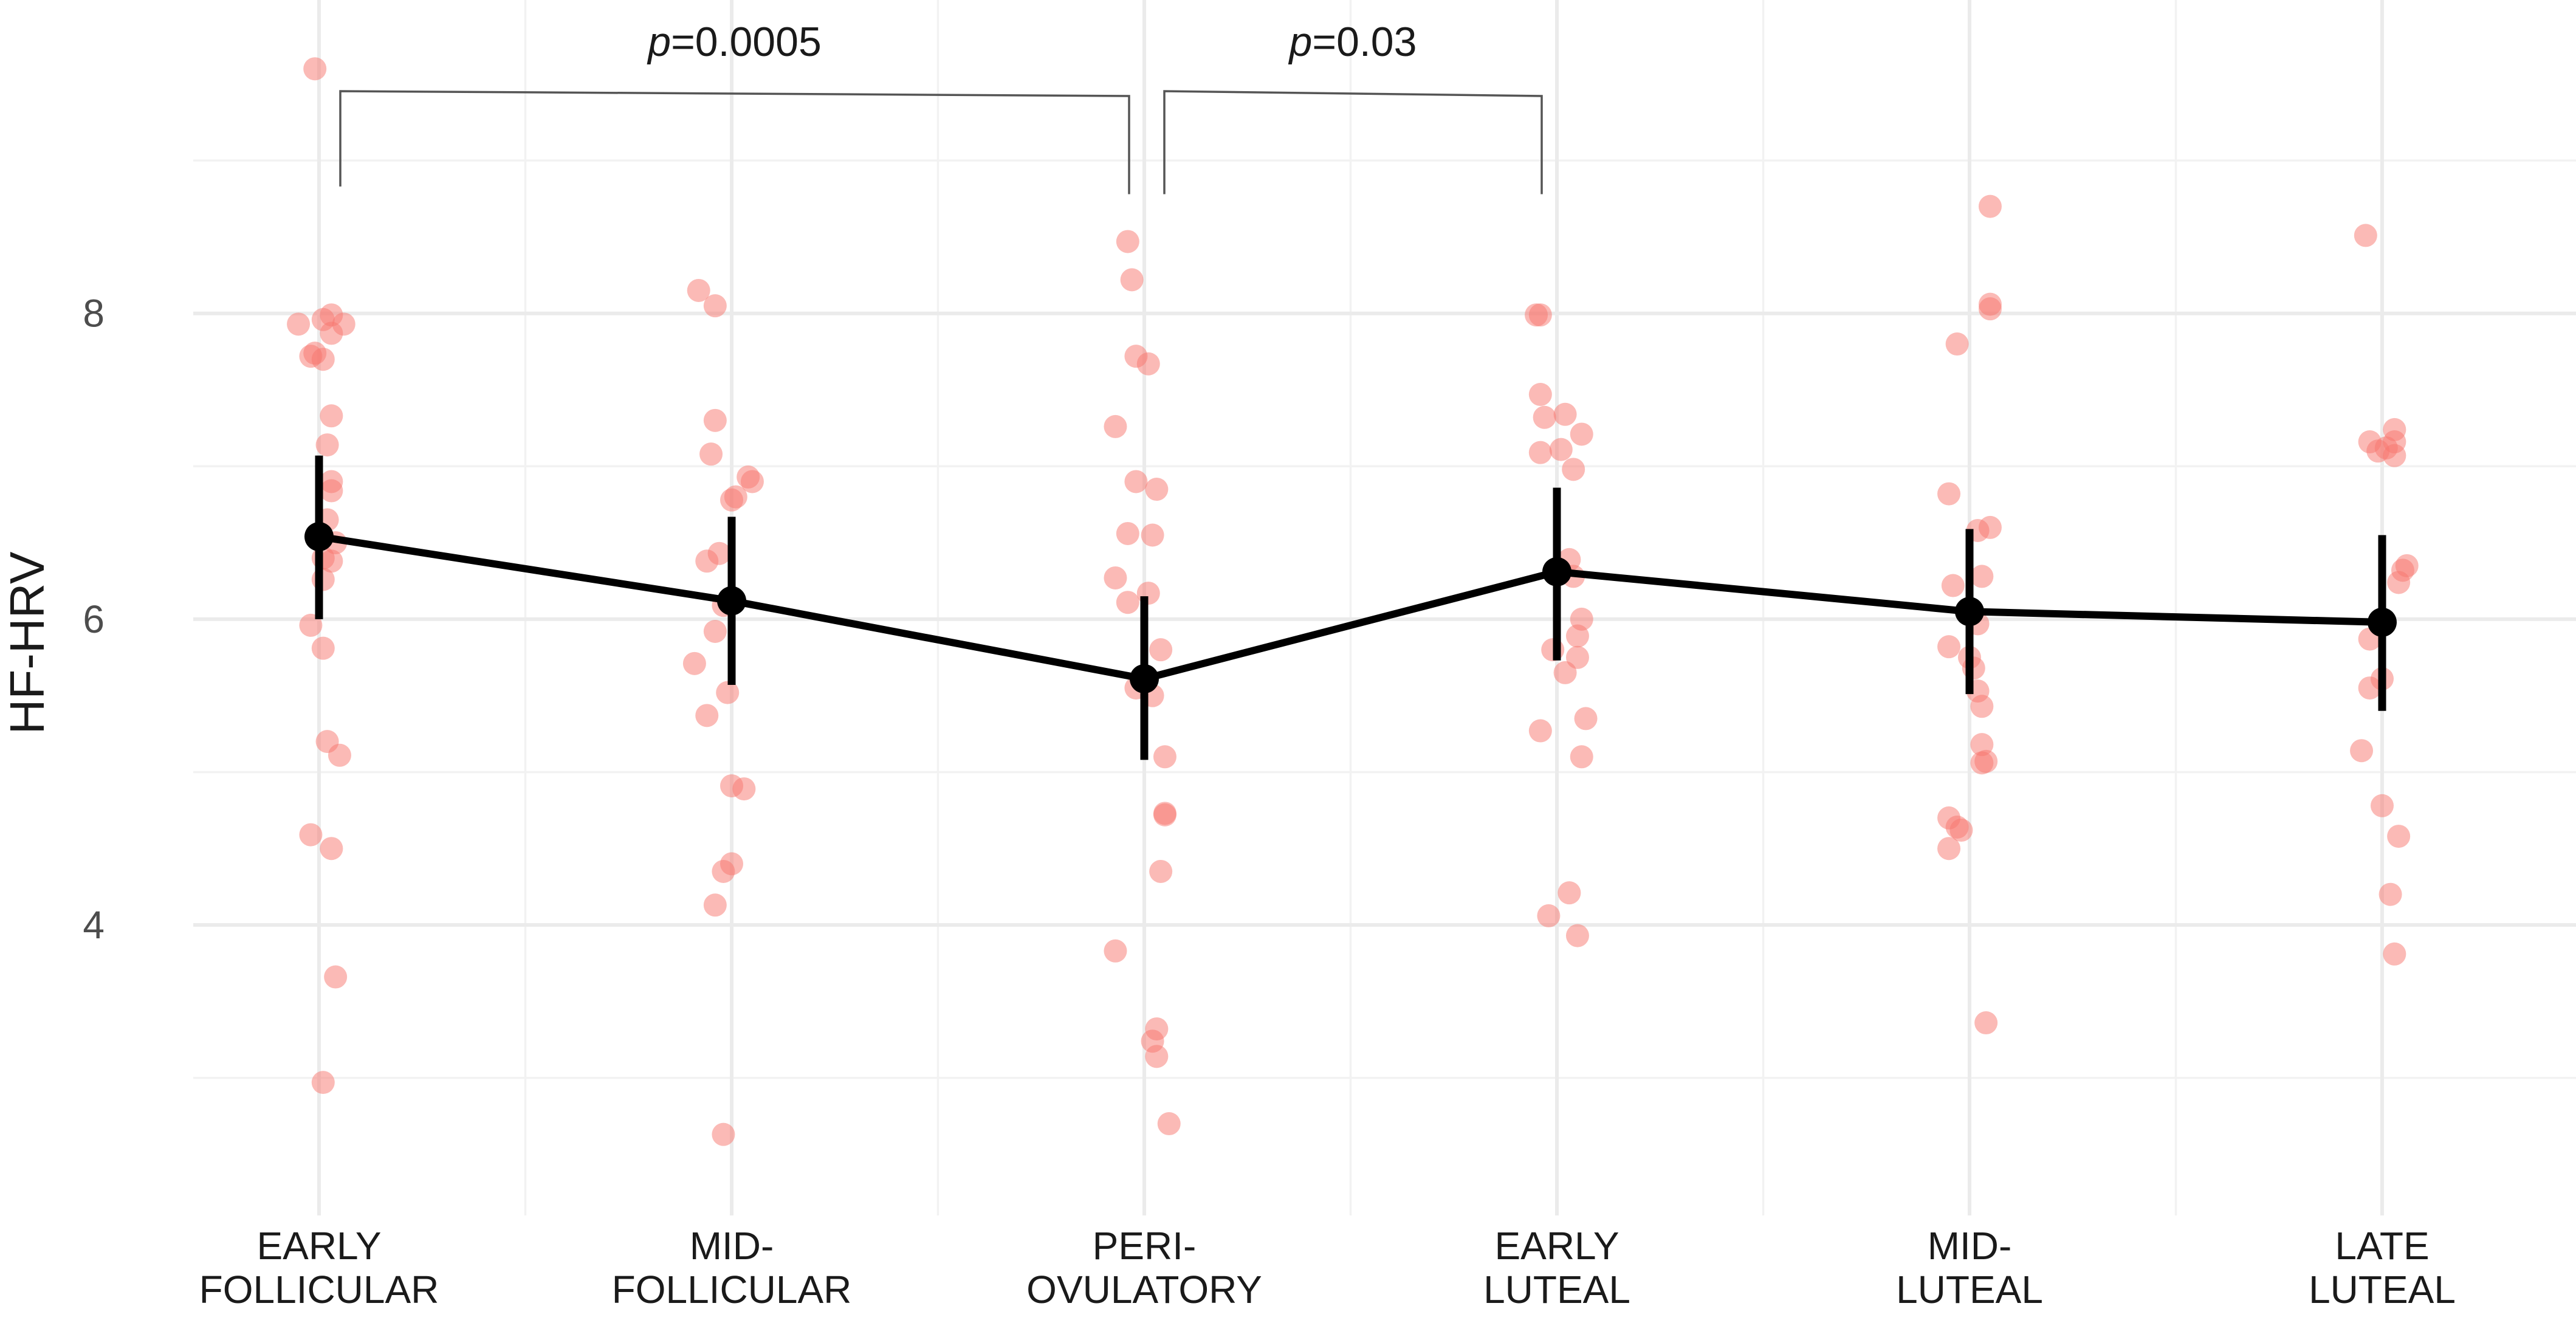 Image resolution: width=2576 pixels, height=1323 pixels. Describe the element at coordinates (732, 1289) in the screenshot. I see `x-tick-label-line: FOLLICULAR` at that location.